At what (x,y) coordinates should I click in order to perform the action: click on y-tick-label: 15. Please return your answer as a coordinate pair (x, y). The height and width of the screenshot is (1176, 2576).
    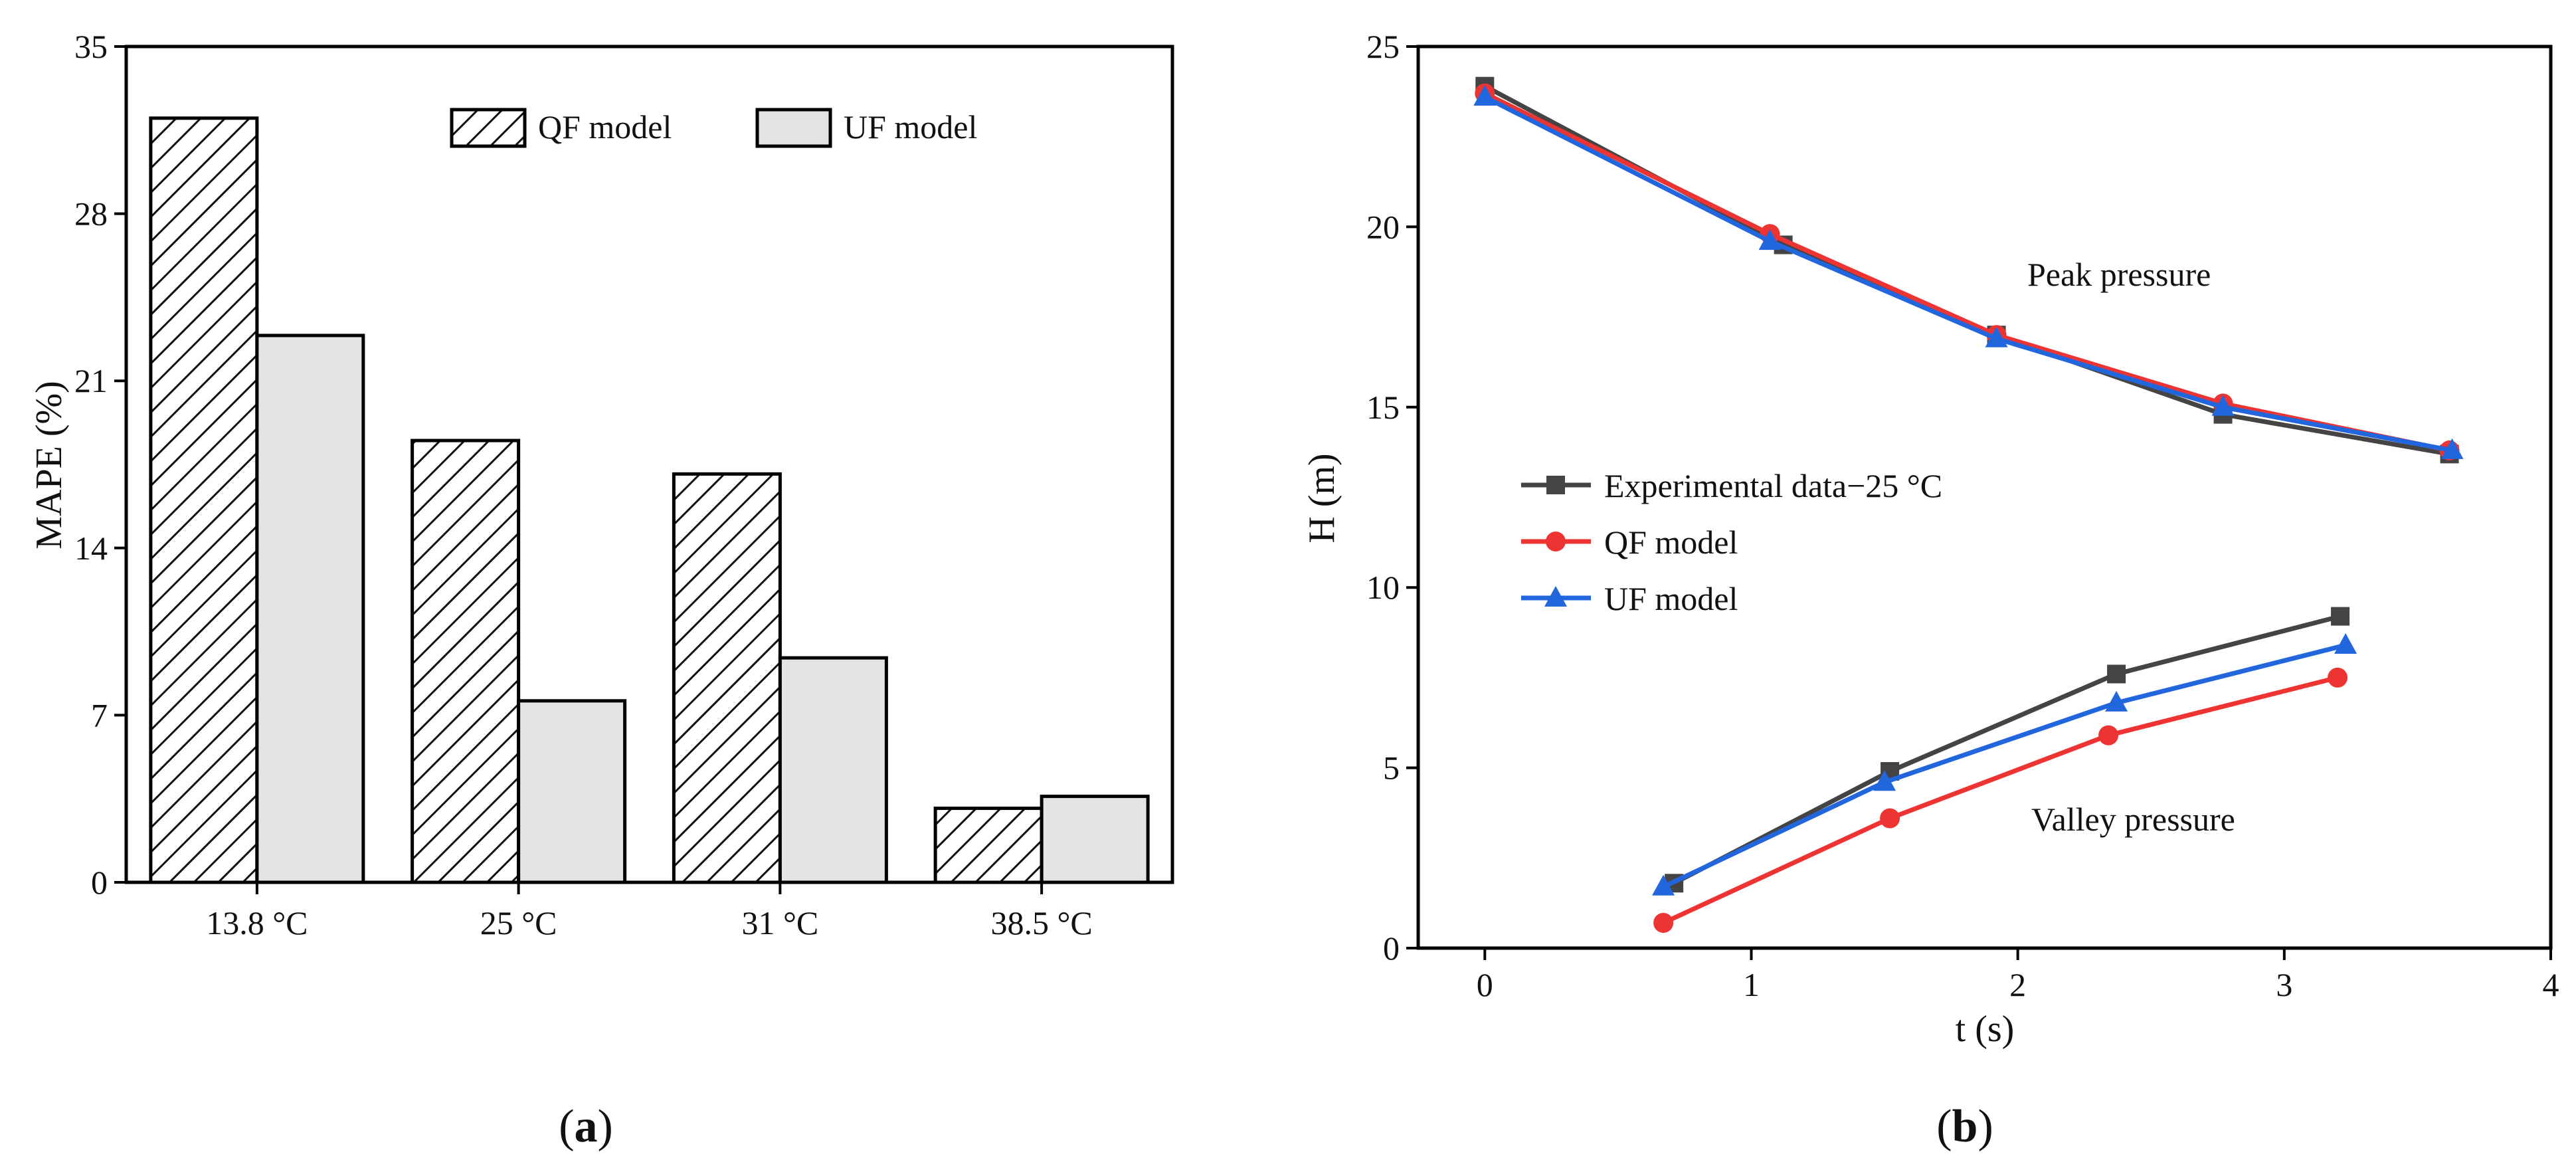
    Looking at the image, I should click on (1383, 407).